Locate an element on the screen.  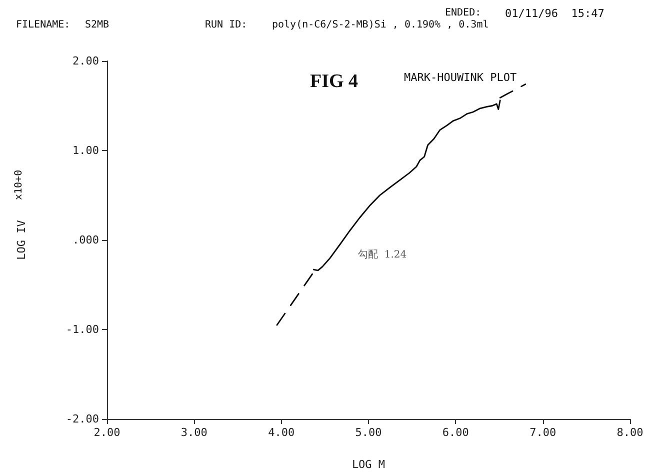
x-tick-label: 3.00 is located at coordinates (194, 432).